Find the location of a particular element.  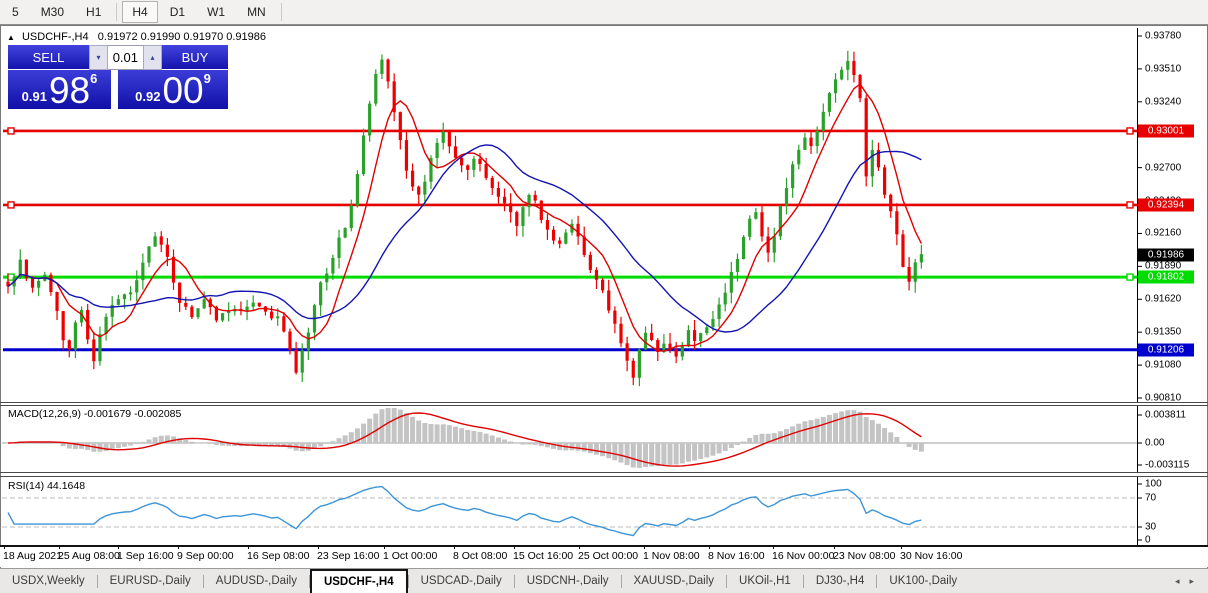

timeframe-button-5: 5 is located at coordinates (15, 12).